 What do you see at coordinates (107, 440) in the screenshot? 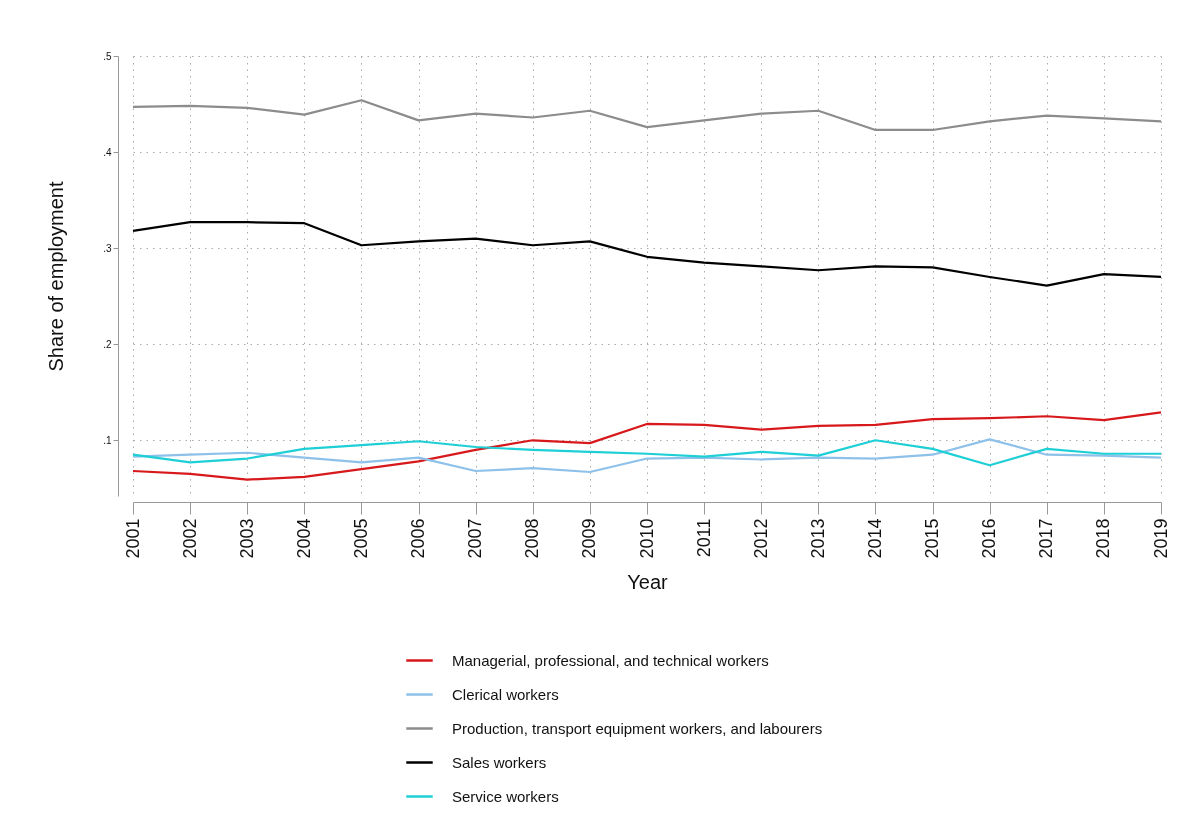
I see `y-tick-label: .1` at bounding box center [107, 440].